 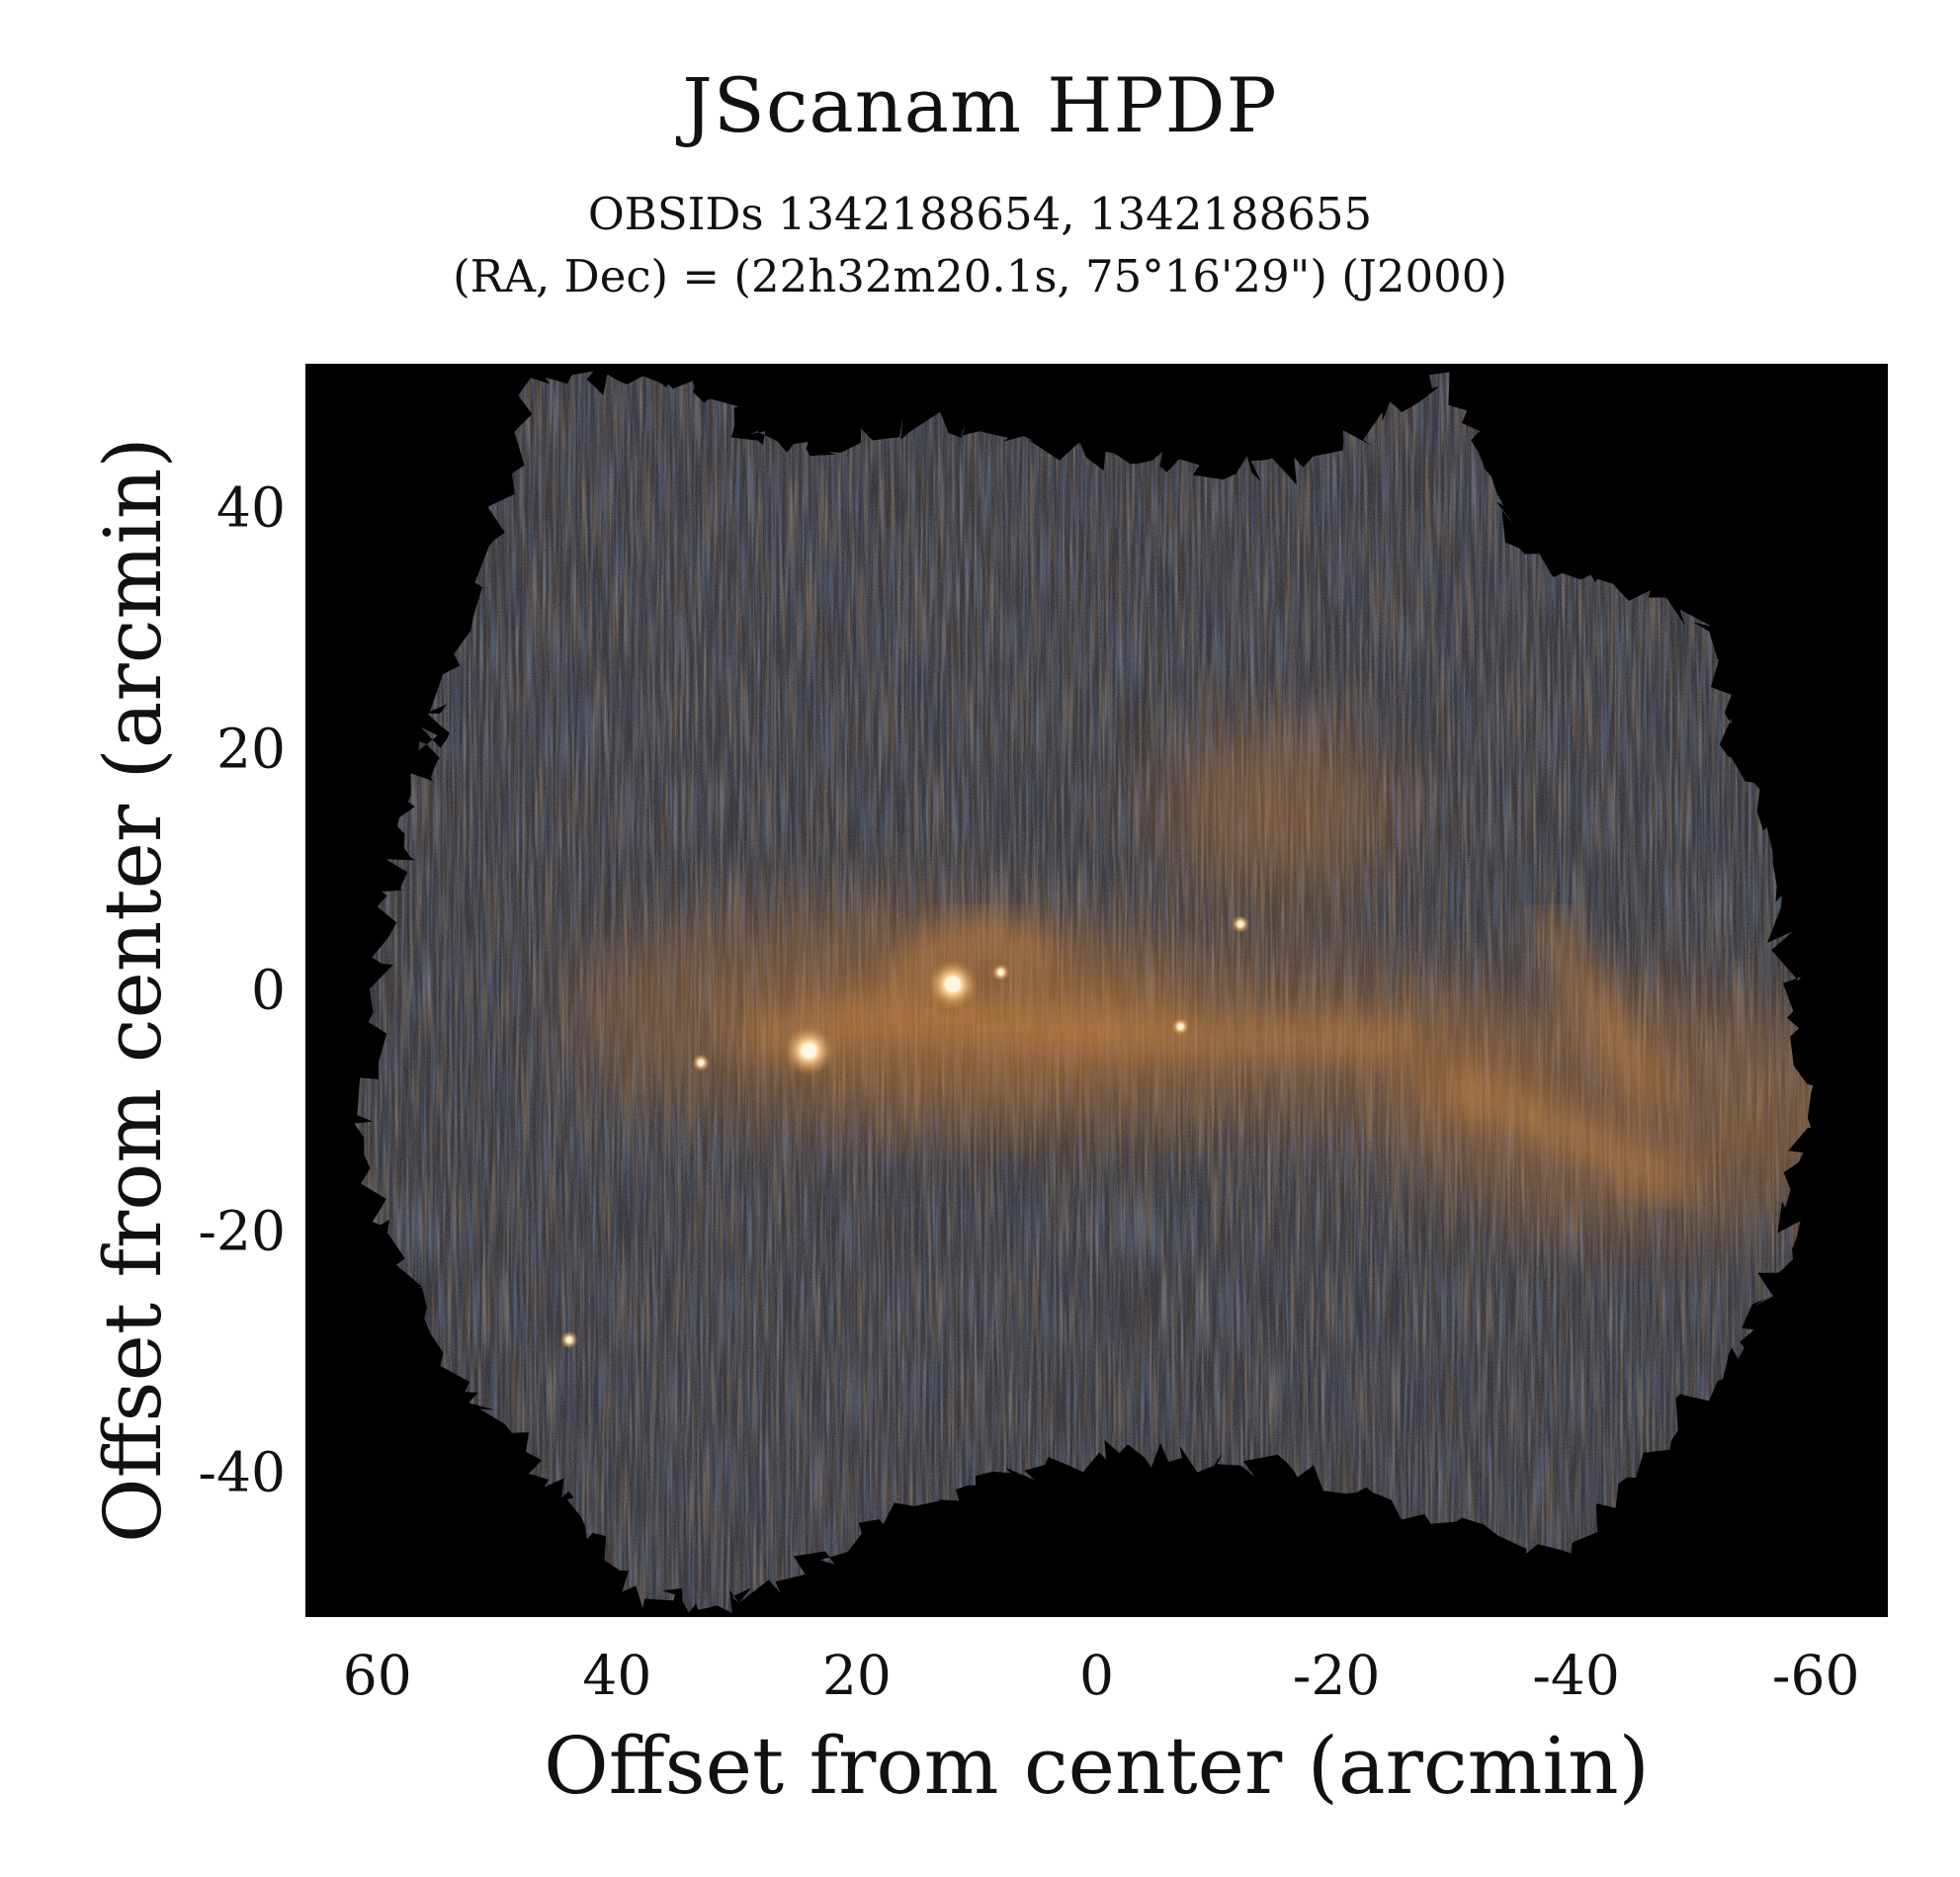 What do you see at coordinates (980, 105) in the screenshot?
I see `chart-title: JScanam HPDP` at bounding box center [980, 105].